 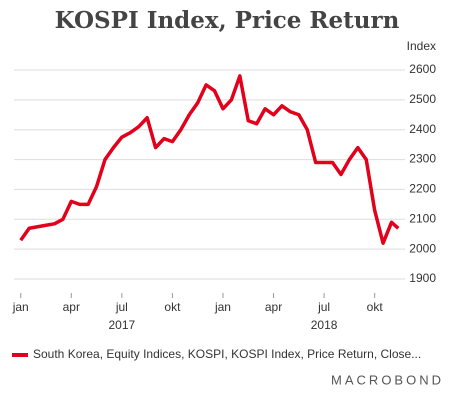 What do you see at coordinates (324, 325) in the screenshot?
I see `year-label: 2018` at bounding box center [324, 325].